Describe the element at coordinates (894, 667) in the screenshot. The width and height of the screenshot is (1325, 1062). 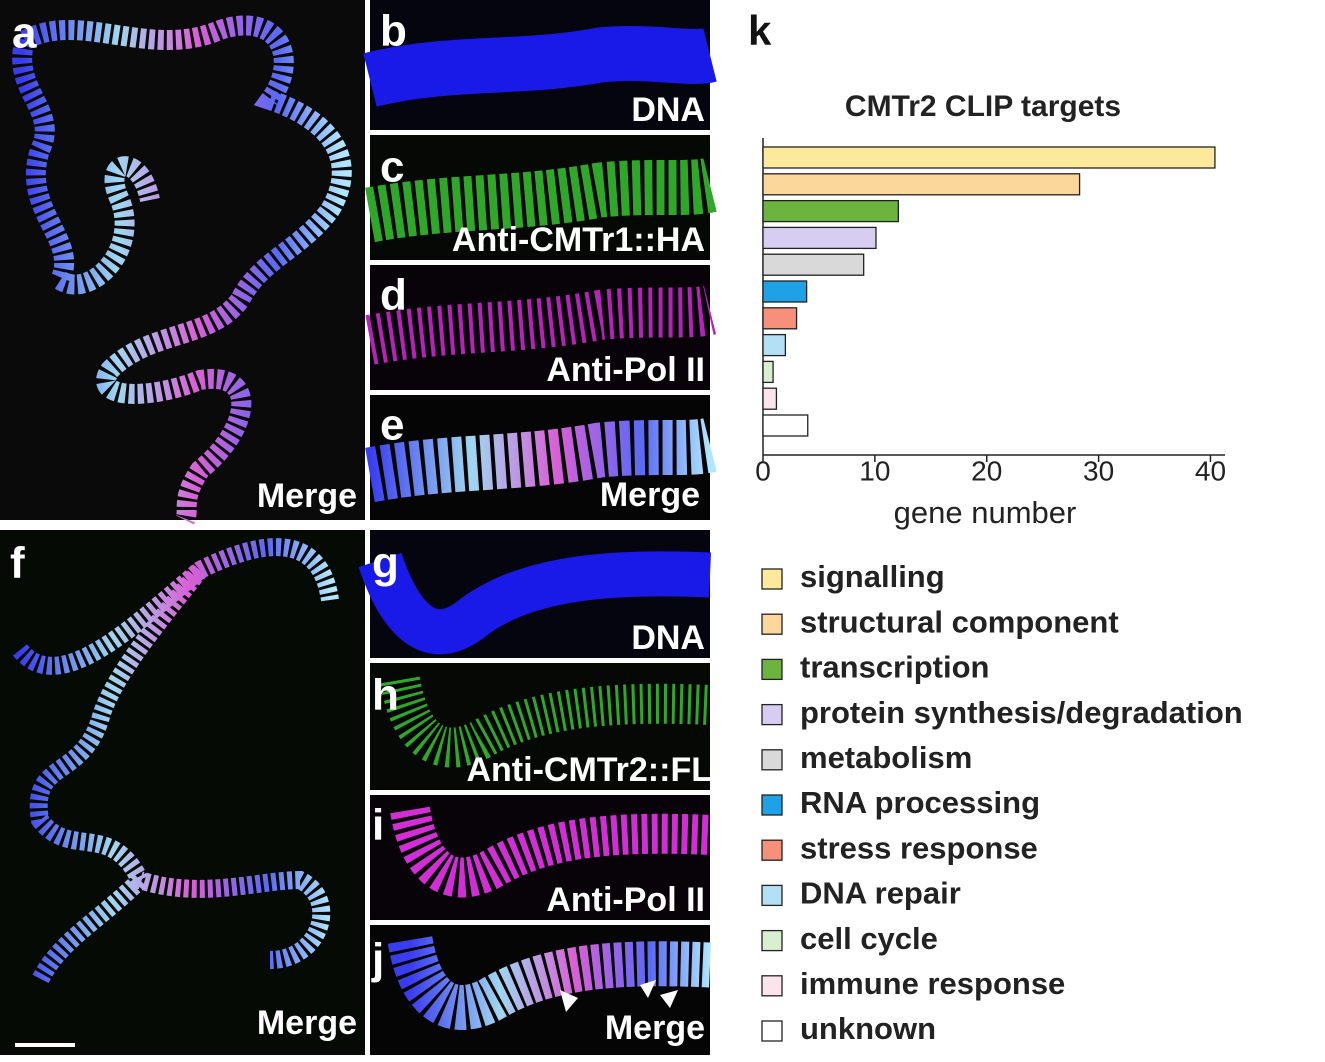
I see `legend-label: transcription` at that location.